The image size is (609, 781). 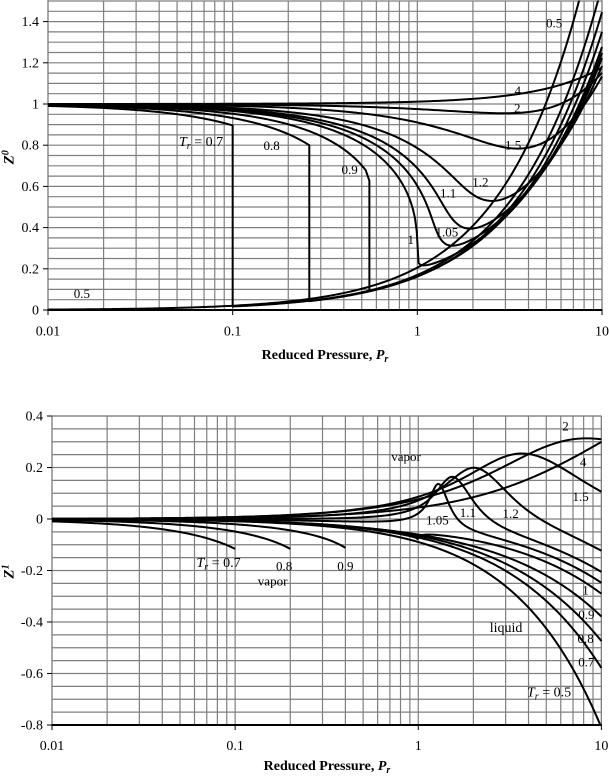 I want to click on svg-text: 1.4, so click(x=31, y=22).